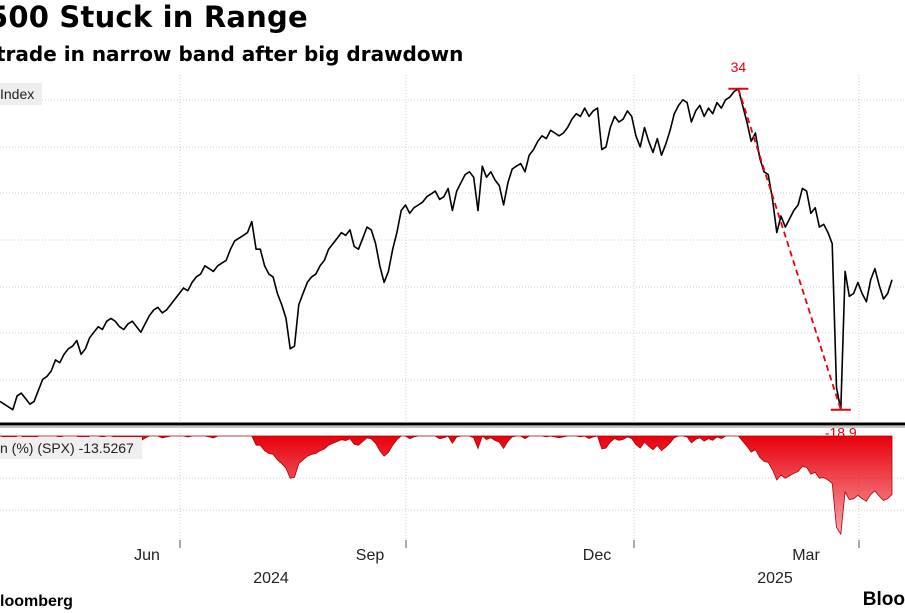 The width and height of the screenshot is (905, 613). I want to click on drawdown-connector, so click(789, 249).